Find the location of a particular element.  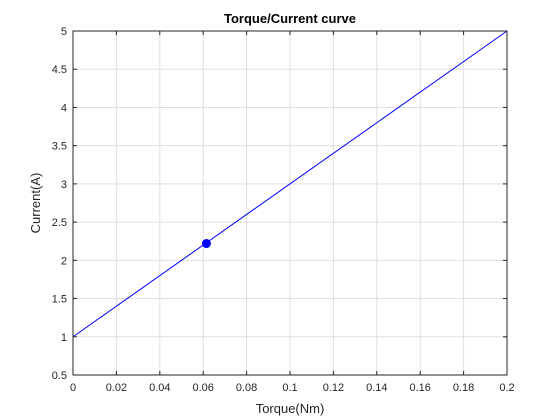

x-tick-label: 0.14 is located at coordinates (376, 388).